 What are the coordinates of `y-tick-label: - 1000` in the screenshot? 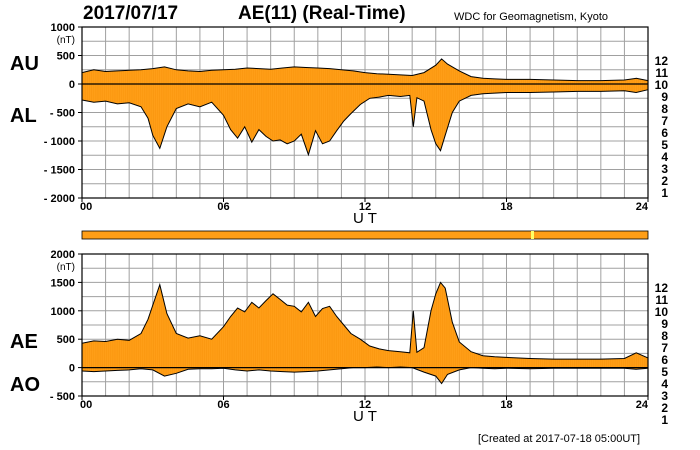 It's located at (59, 142).